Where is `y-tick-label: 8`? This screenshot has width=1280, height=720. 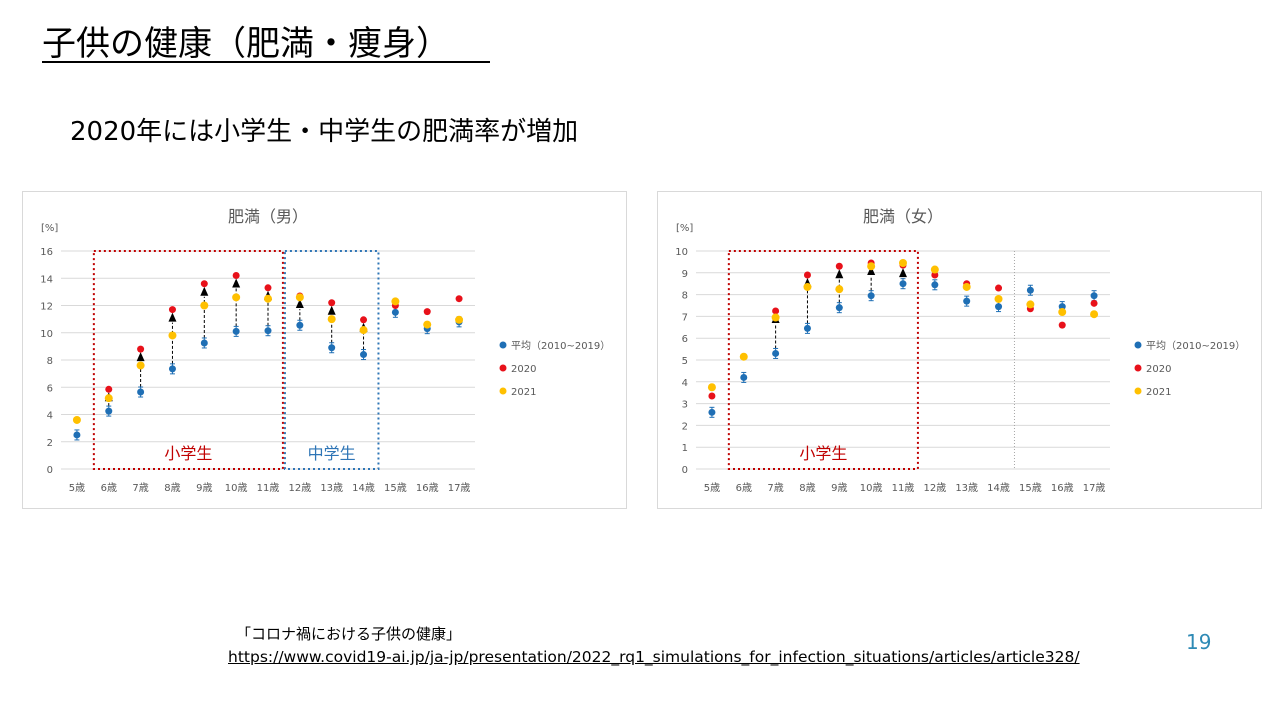 y-tick-label: 8 is located at coordinates (50, 361).